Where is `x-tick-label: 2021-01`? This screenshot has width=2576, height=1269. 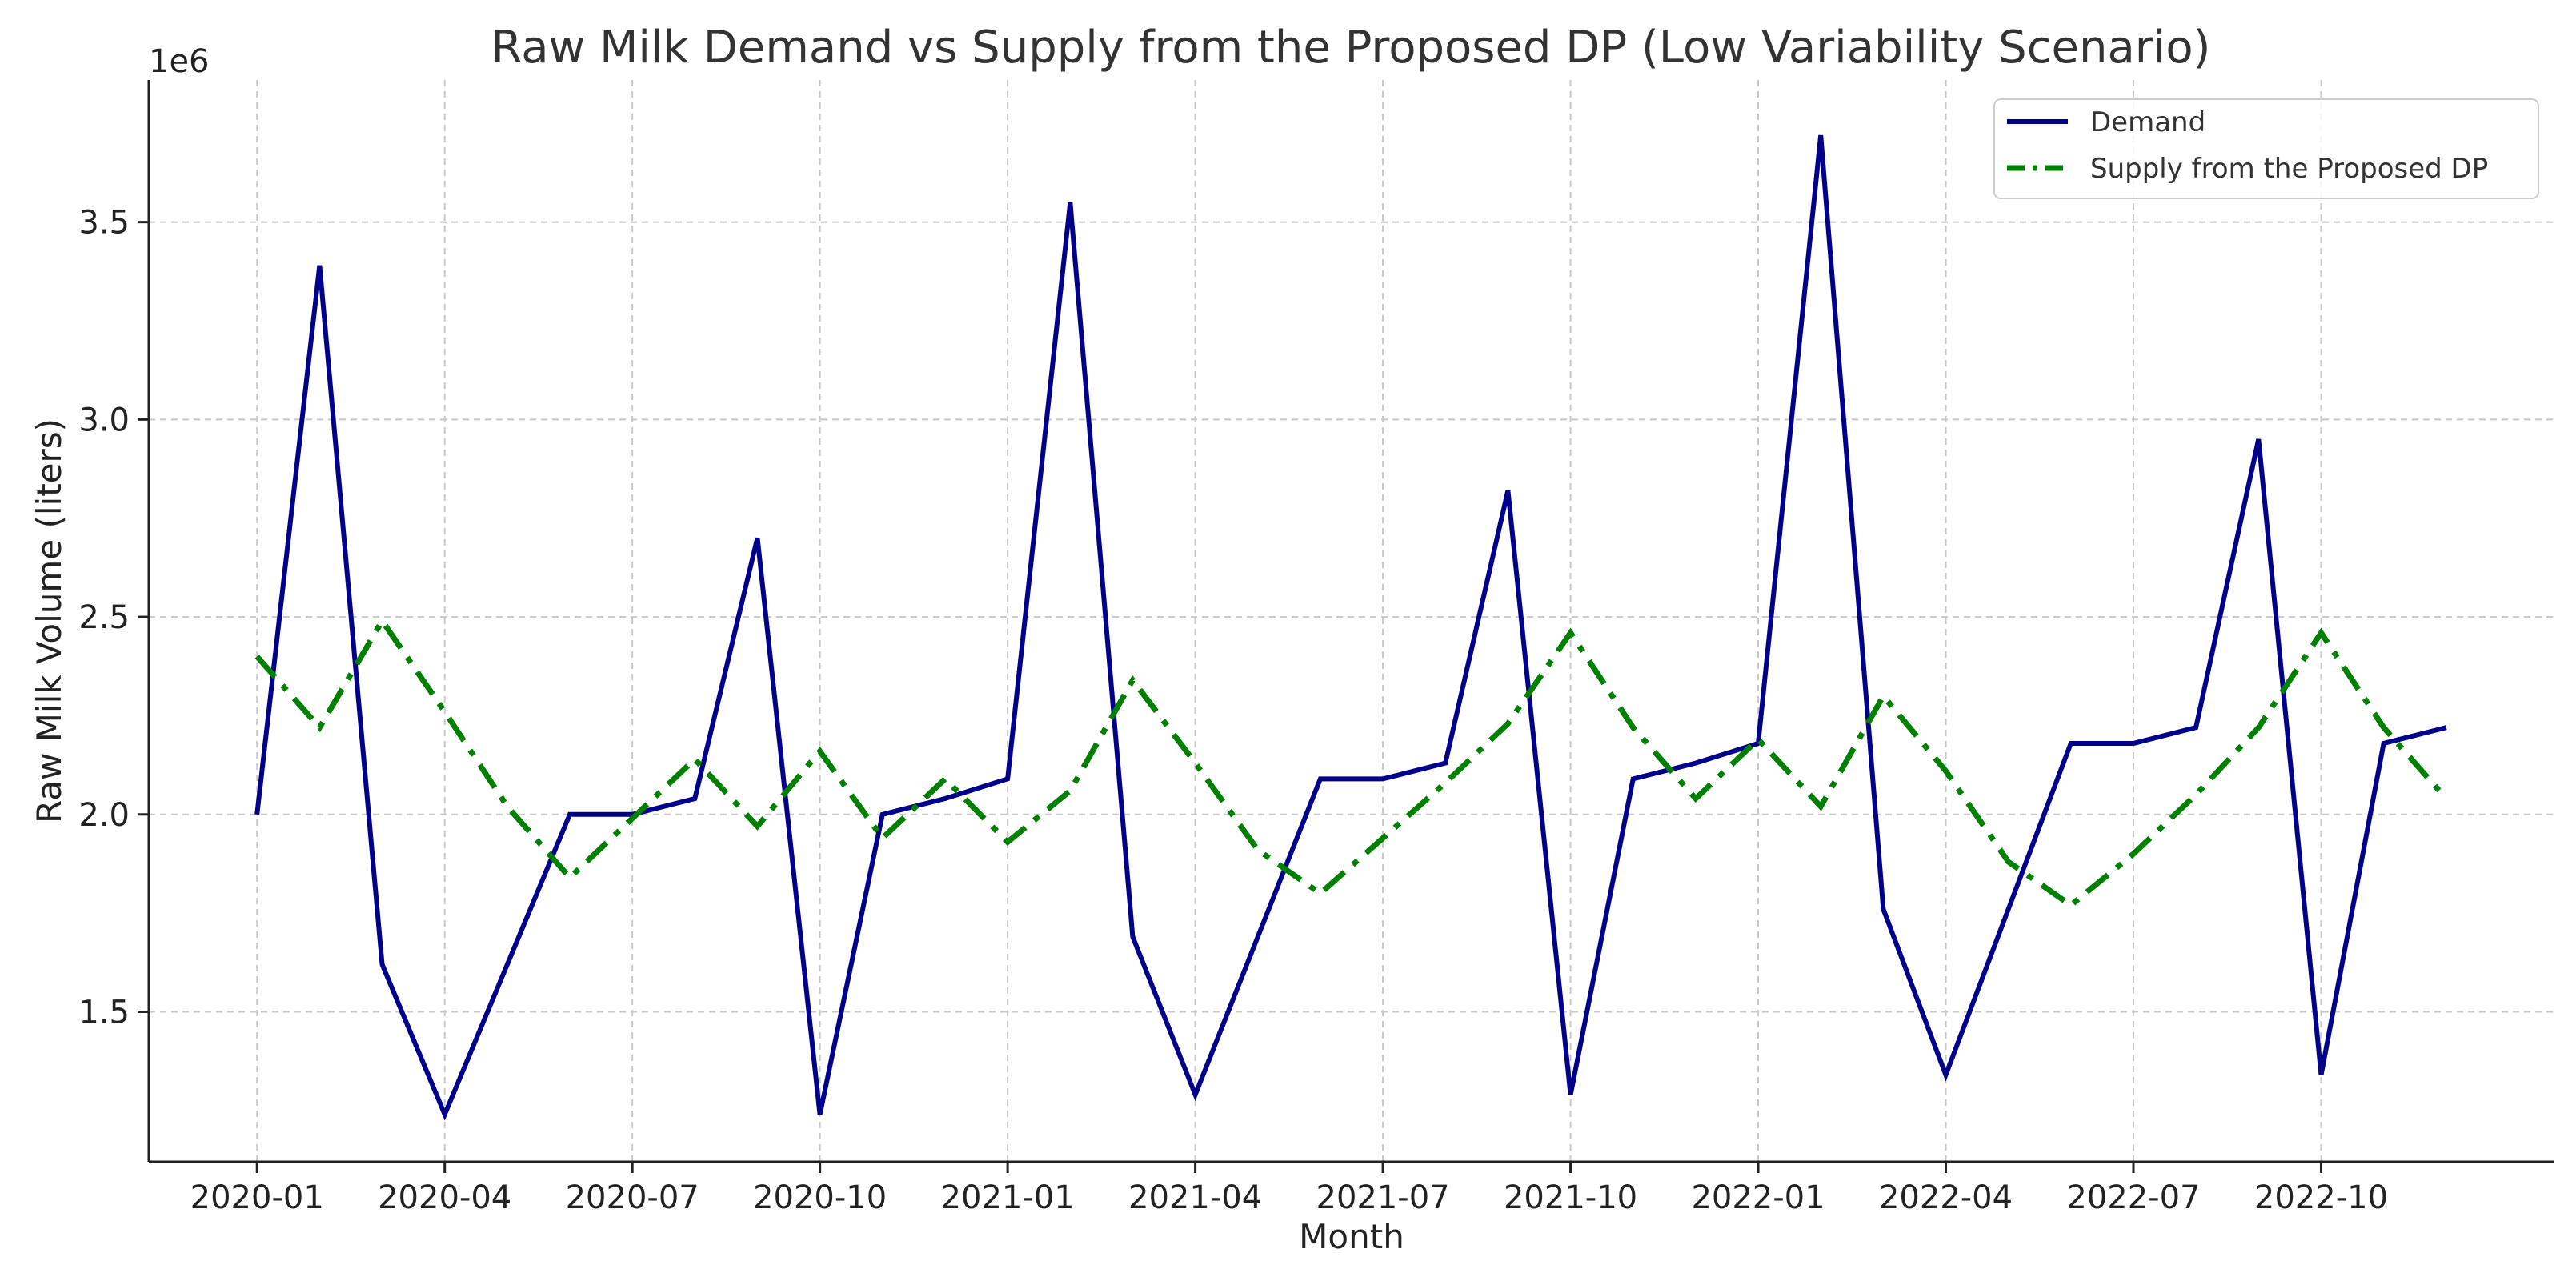
x-tick-label: 2021-01 is located at coordinates (1008, 1197).